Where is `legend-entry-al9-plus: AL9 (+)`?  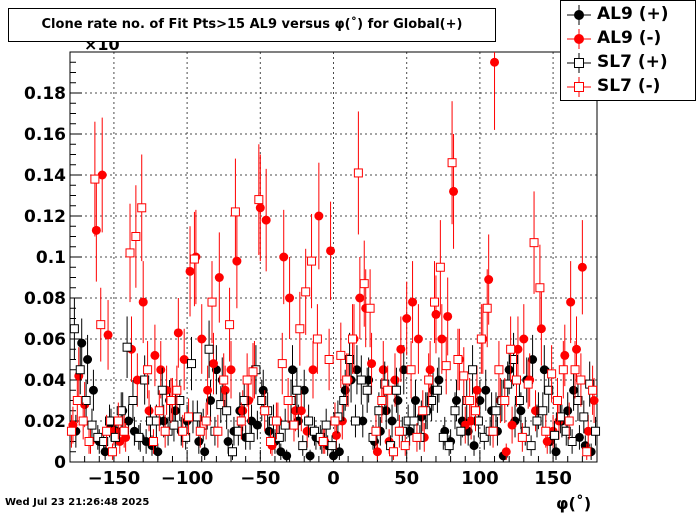
legend-entry-al9-plus: AL9 (+) is located at coordinates (628, 15).